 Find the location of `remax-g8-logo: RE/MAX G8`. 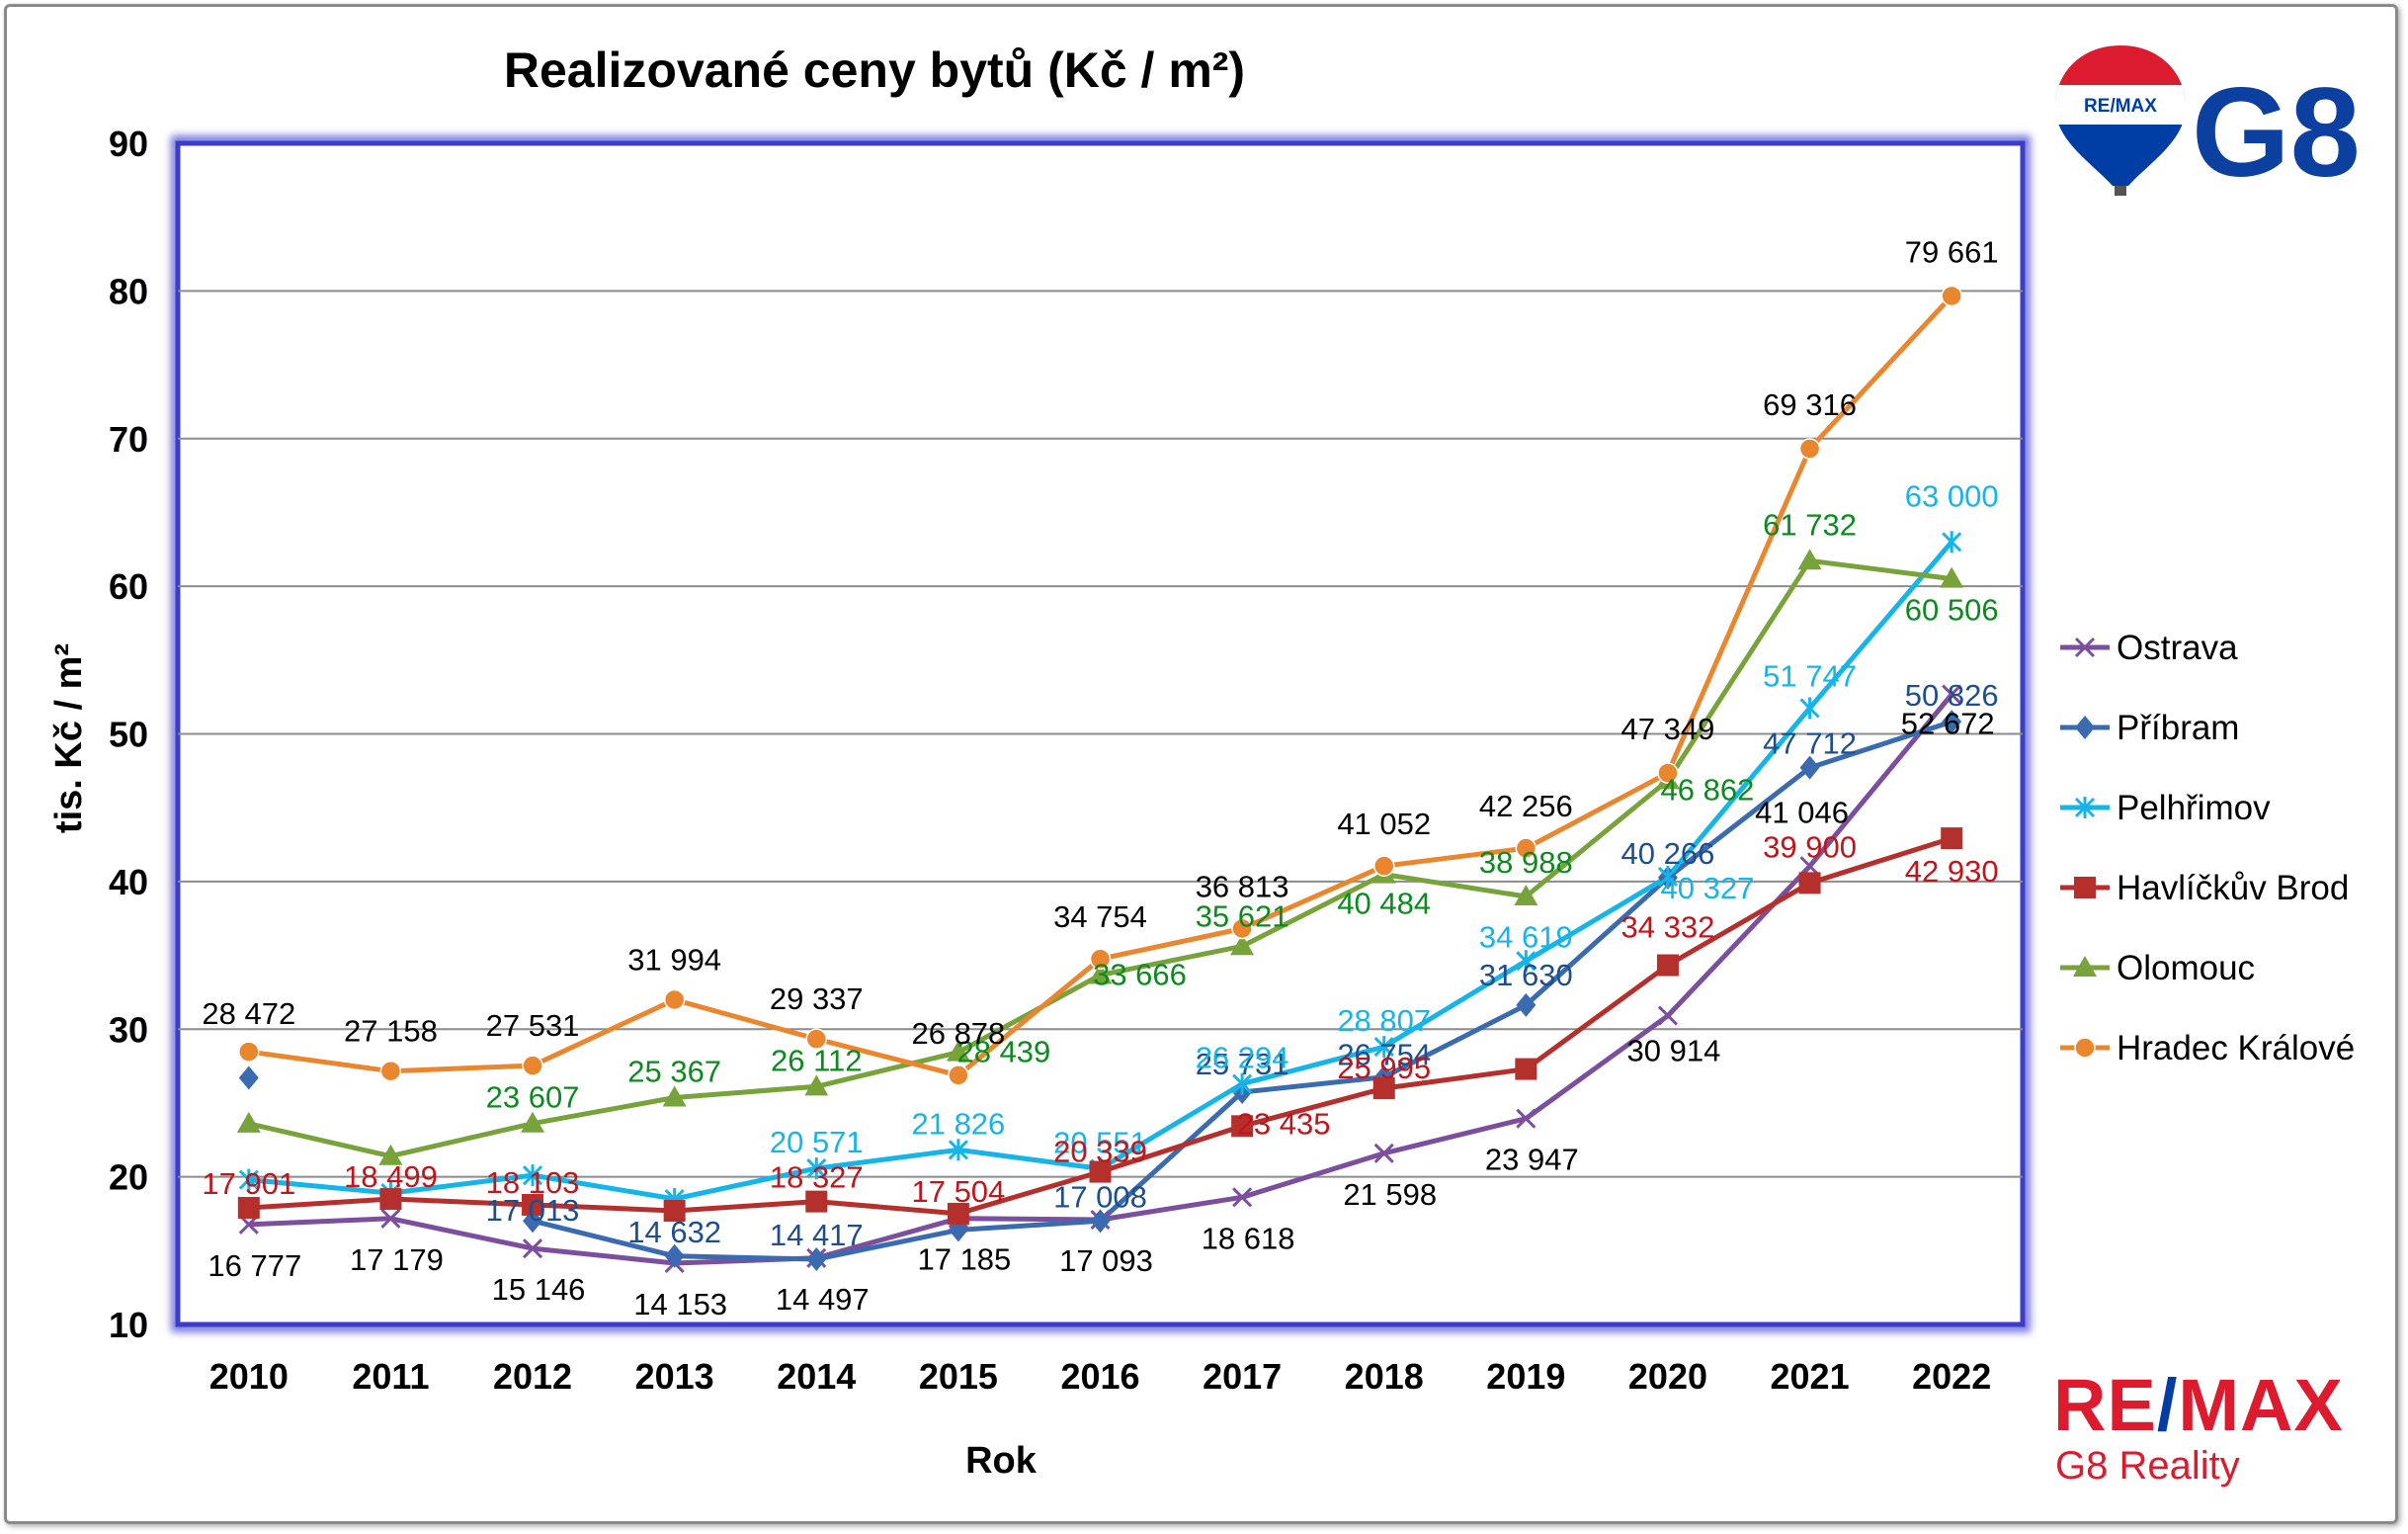

remax-g8-logo: RE/MAX G8 is located at coordinates (2207, 123).